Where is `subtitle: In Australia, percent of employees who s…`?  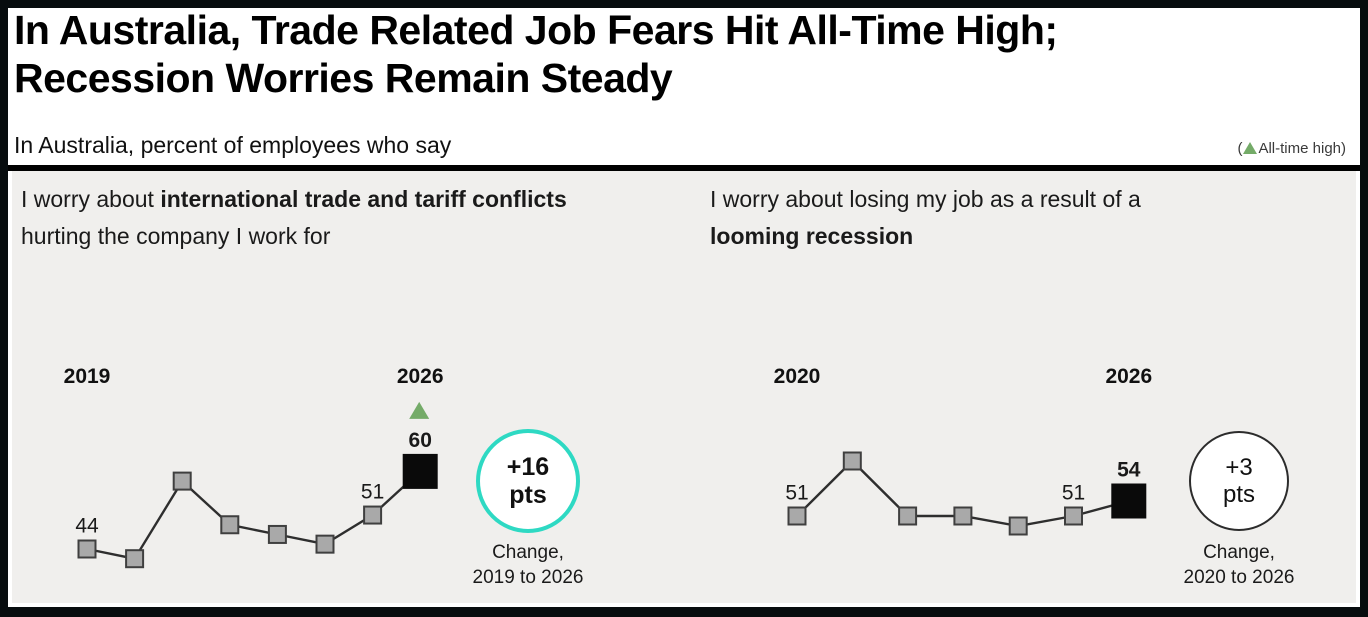
subtitle: In Australia, percent of employees who s… is located at coordinates (233, 145).